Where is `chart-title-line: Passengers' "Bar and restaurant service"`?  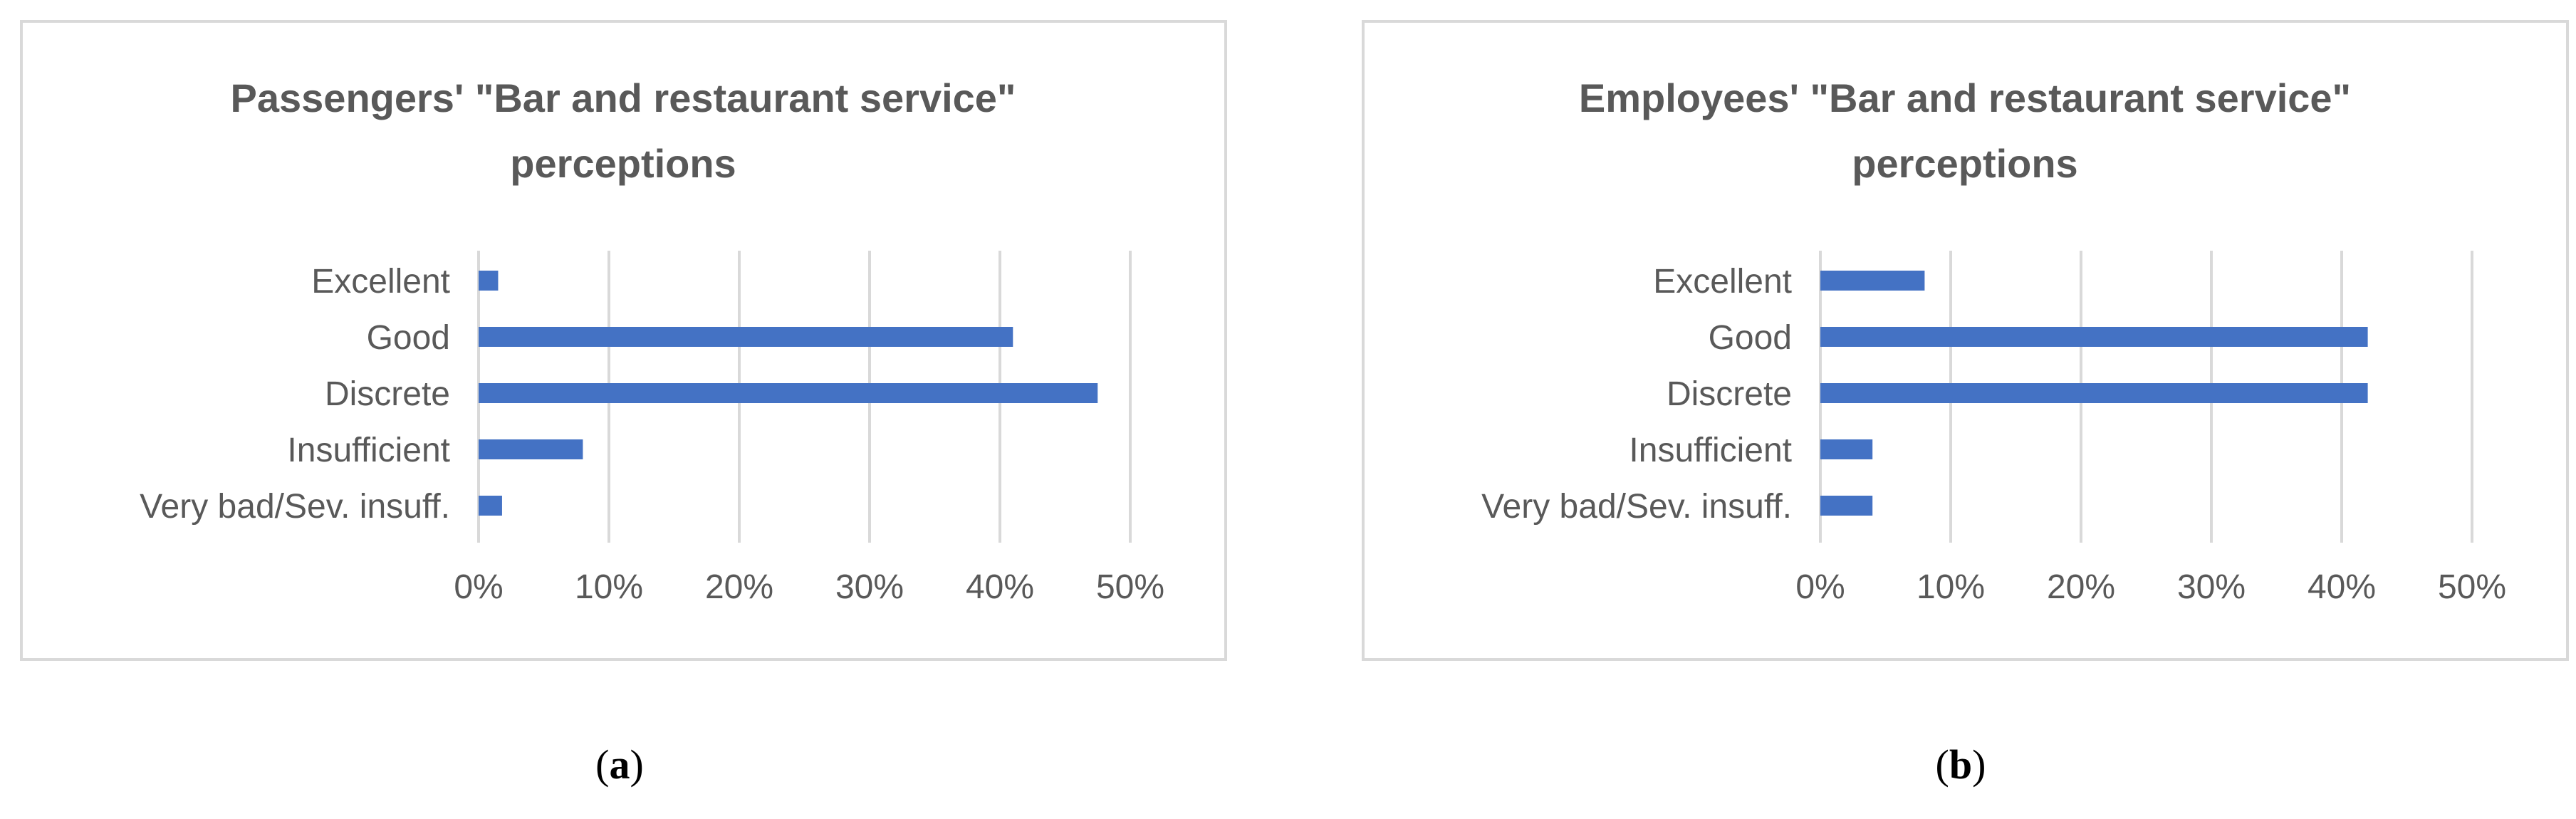 chart-title-line: Passengers' "Bar and restaurant service" is located at coordinates (623, 97).